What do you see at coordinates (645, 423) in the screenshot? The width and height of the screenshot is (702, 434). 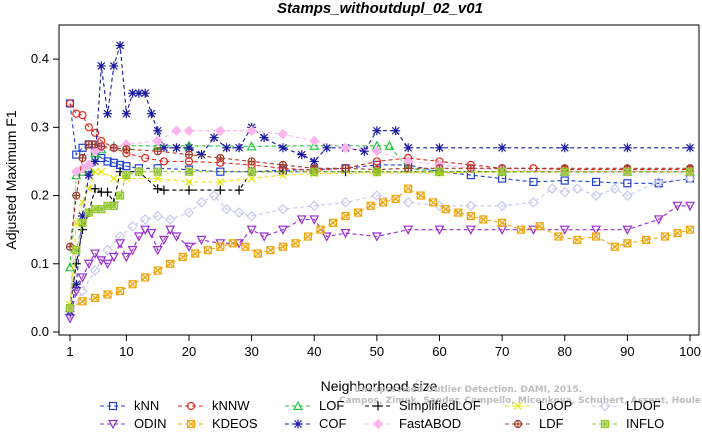 I see `legend-label: INFLO` at bounding box center [645, 423].